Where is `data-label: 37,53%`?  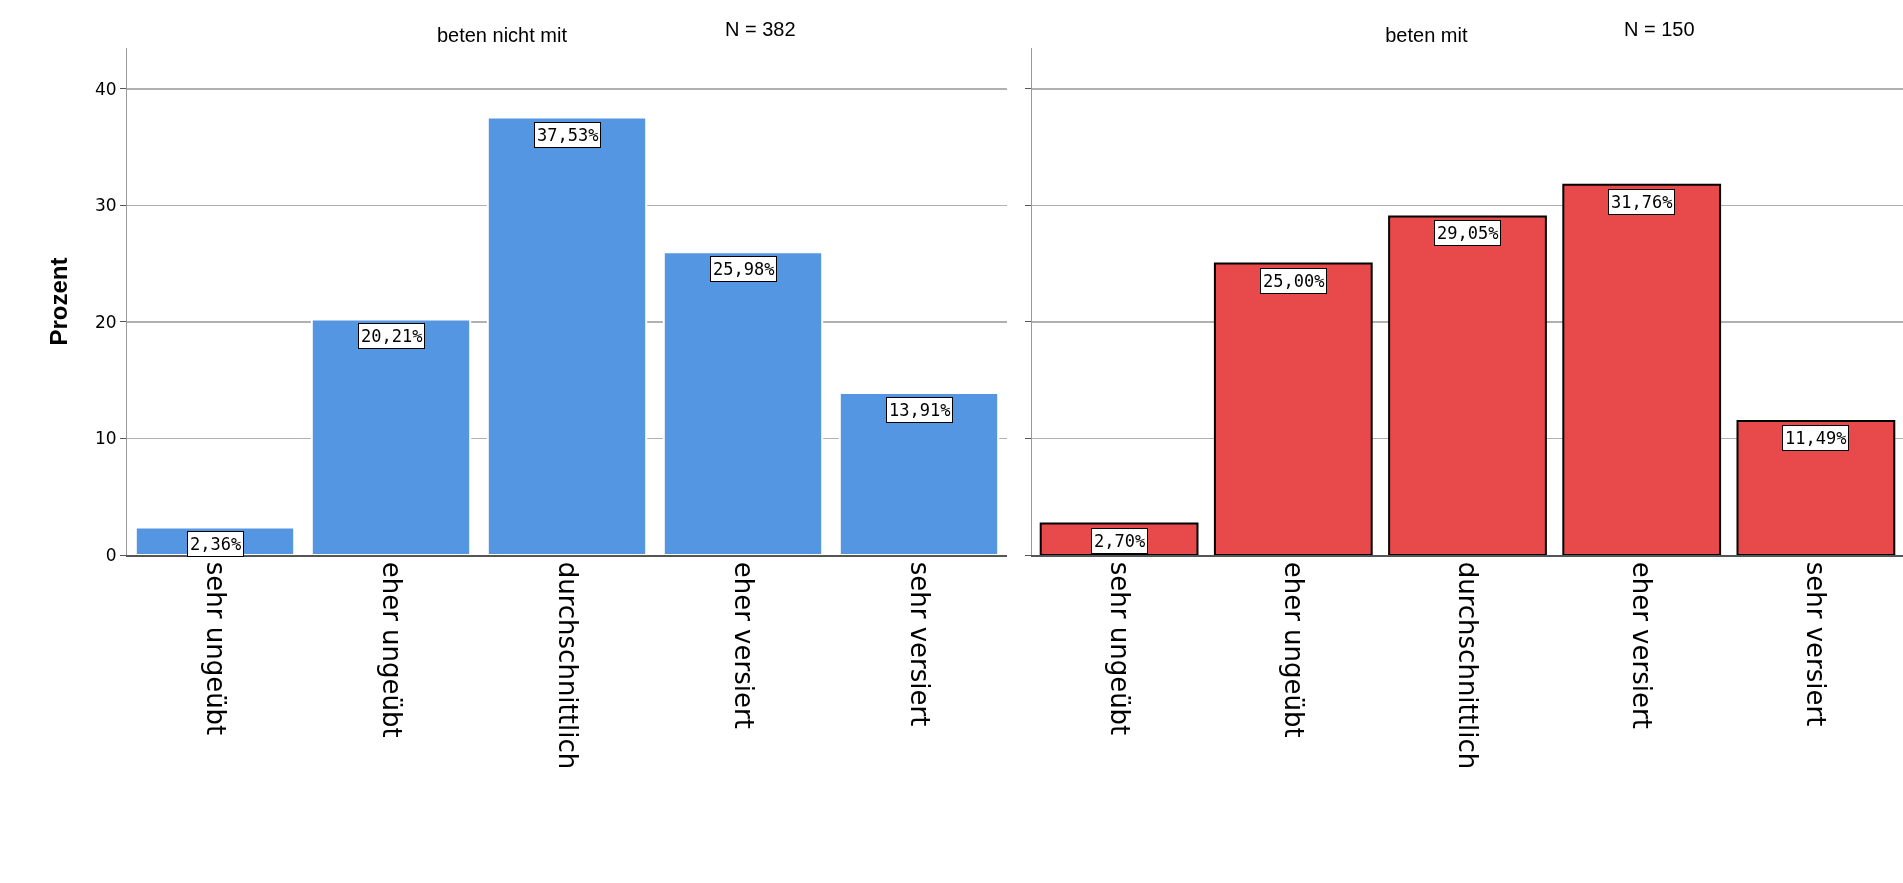
data-label: 37,53% is located at coordinates (568, 135).